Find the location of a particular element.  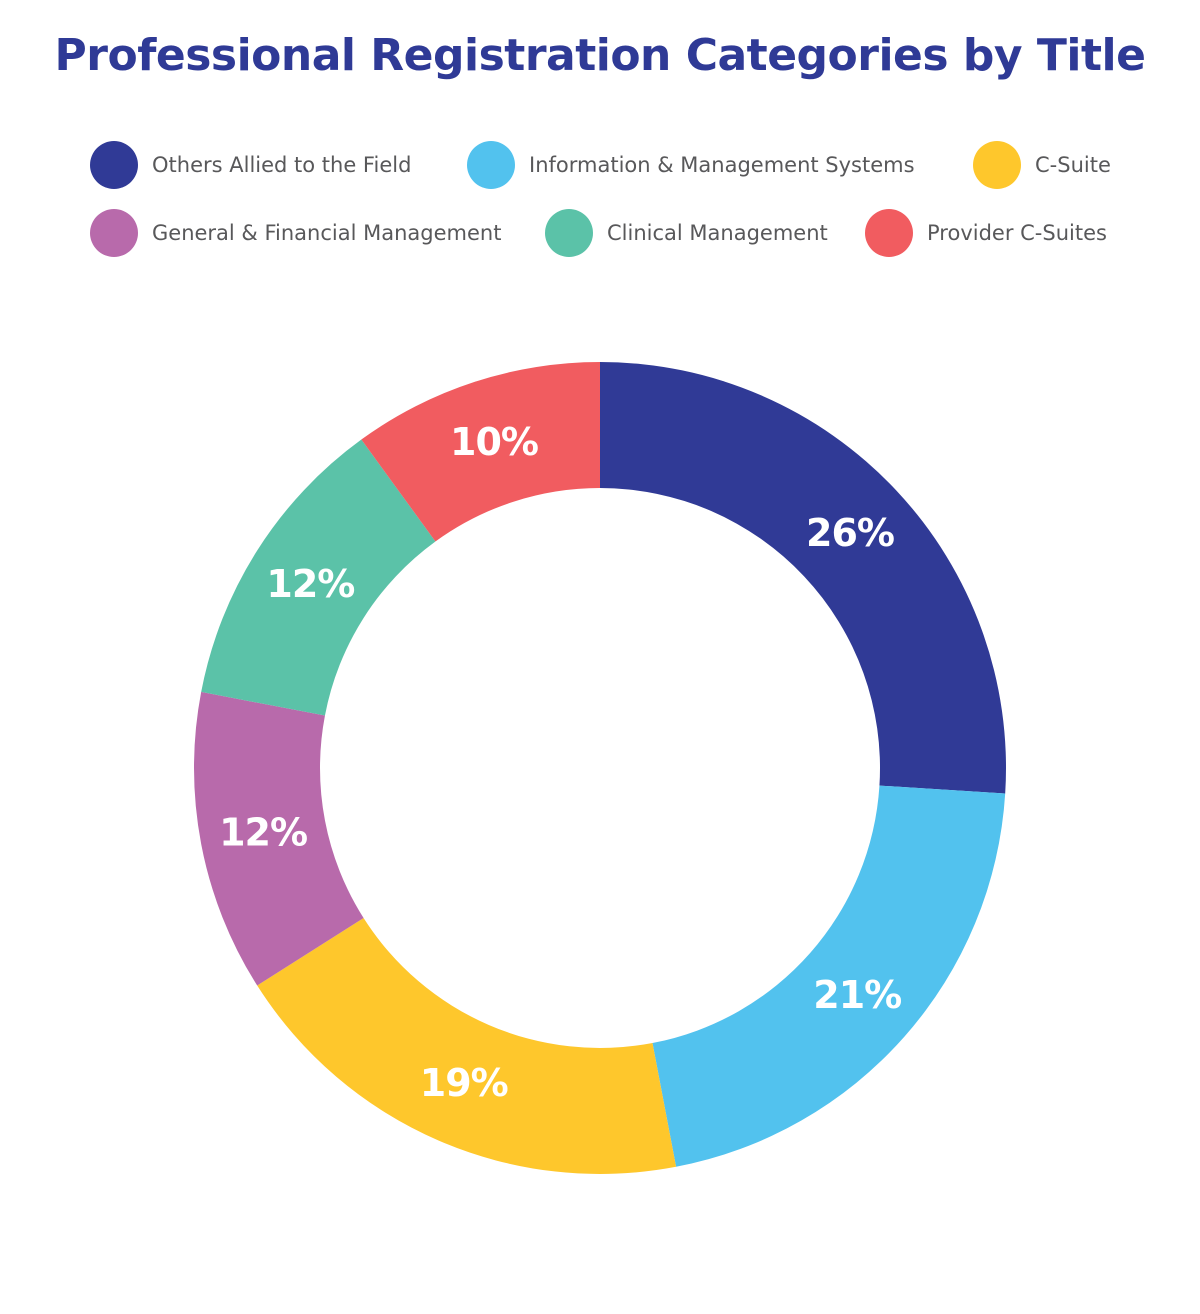

donut-slice-clinical-management is located at coordinates (318, 577).